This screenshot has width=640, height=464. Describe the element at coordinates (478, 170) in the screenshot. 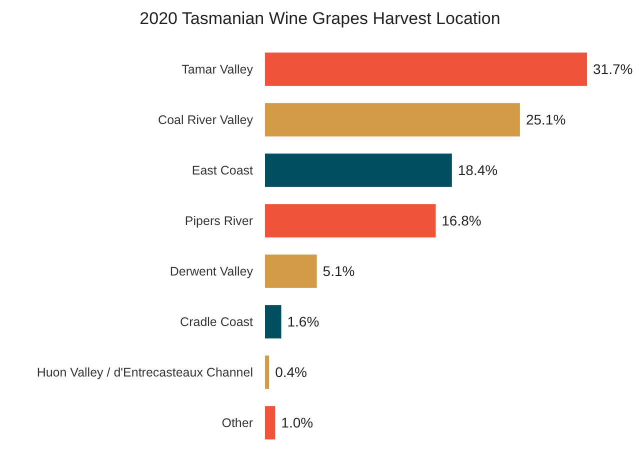

I see `data-label: 18.4%` at that location.